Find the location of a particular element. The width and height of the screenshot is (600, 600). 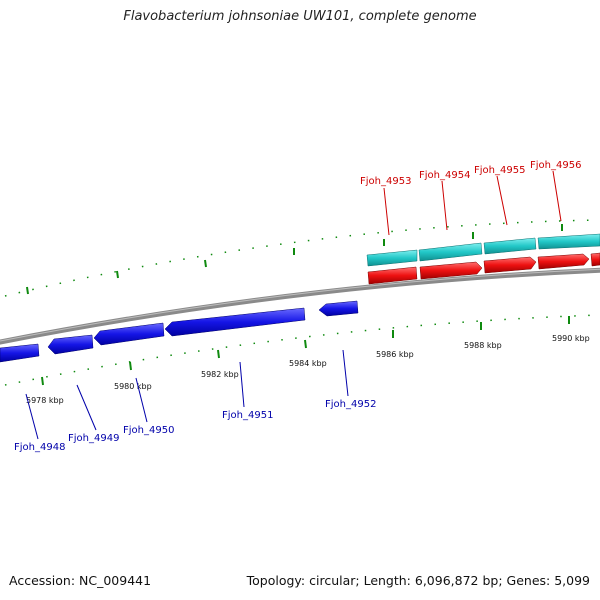

gene-label-forward: Fjoh_4954 is located at coordinates (444, 175).